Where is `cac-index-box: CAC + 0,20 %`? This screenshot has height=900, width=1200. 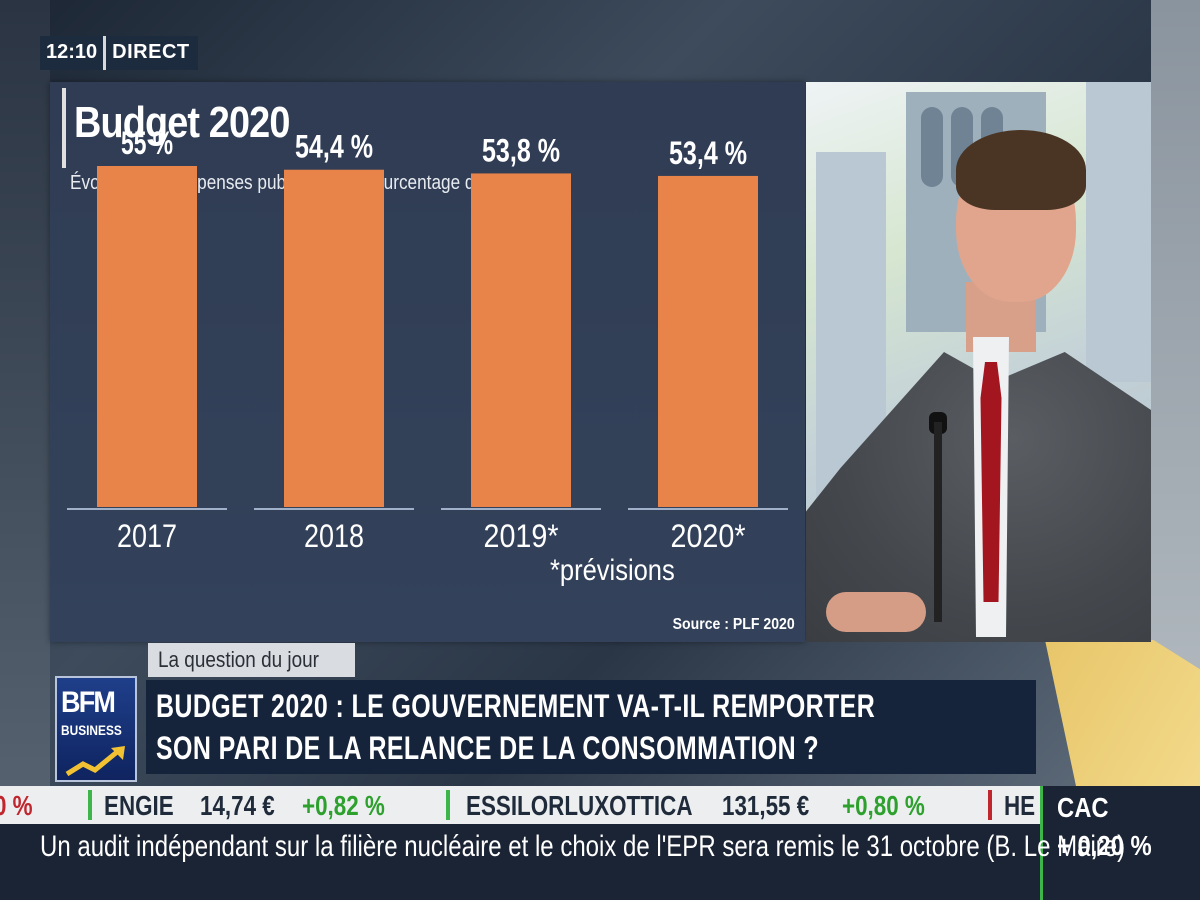
cac-index-box: CAC + 0,20 % is located at coordinates (1120, 843).